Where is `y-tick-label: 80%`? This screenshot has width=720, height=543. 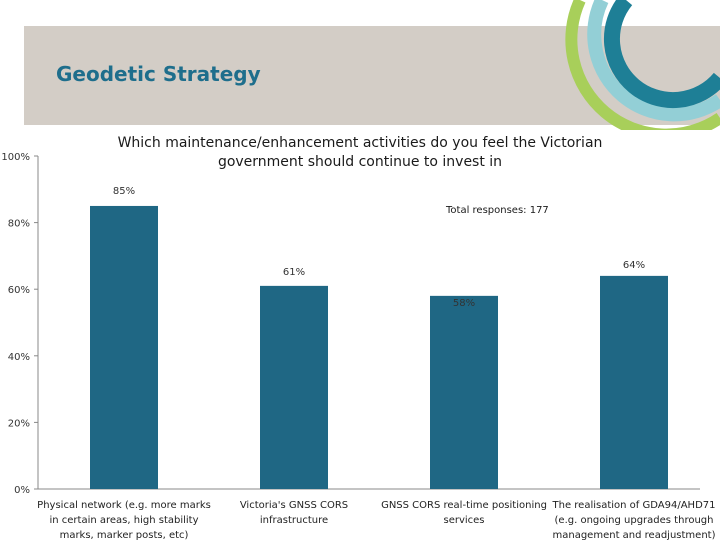
y-tick-label: 80% is located at coordinates (19, 224).